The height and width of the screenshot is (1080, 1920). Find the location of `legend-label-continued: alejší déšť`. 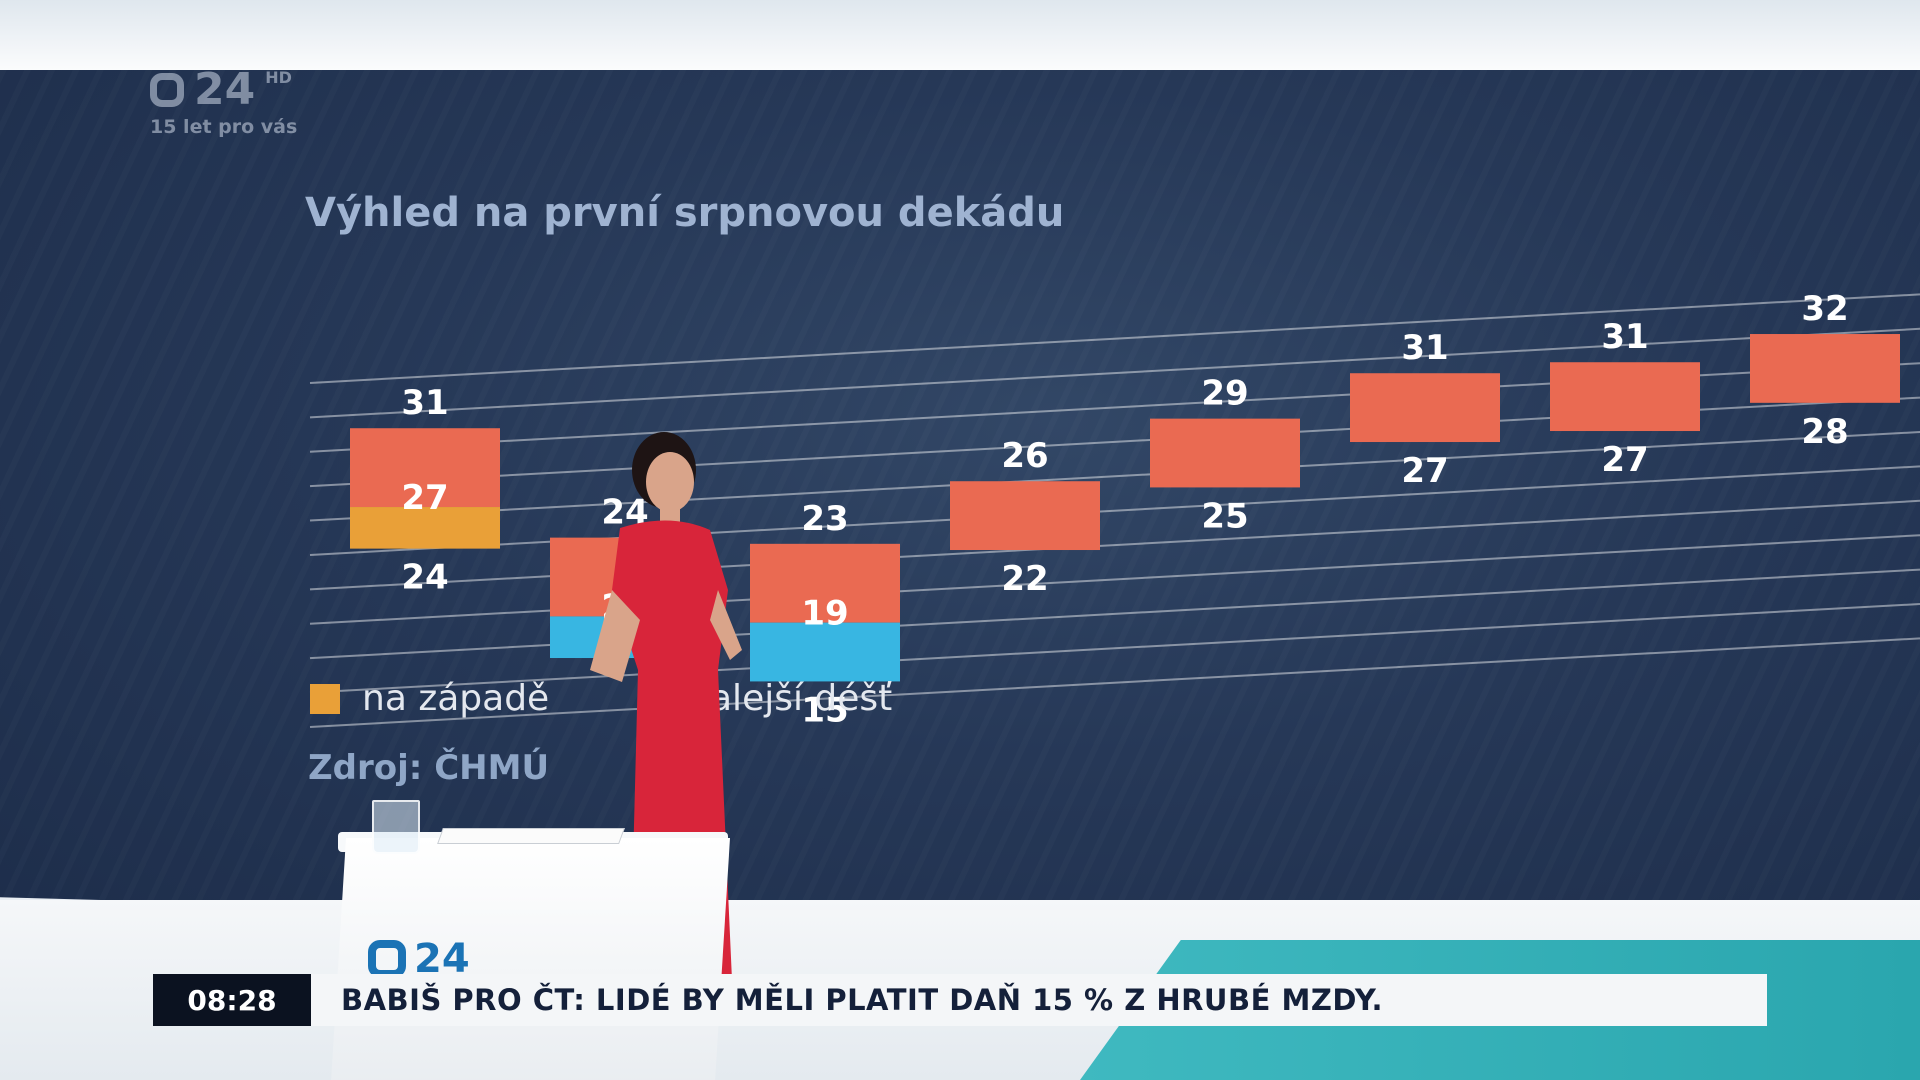

legend-label-continued: alejší déšť is located at coordinates (801, 698).